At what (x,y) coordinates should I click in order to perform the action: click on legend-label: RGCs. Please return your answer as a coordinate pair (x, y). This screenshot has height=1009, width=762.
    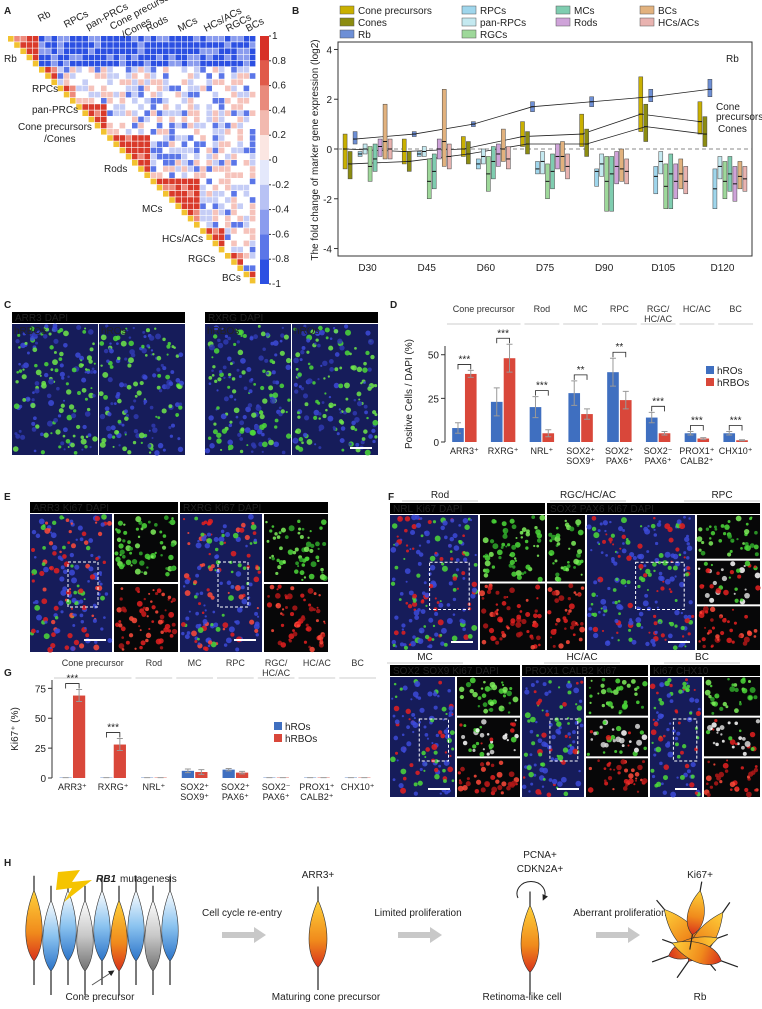
    Looking at the image, I should click on (493, 35).